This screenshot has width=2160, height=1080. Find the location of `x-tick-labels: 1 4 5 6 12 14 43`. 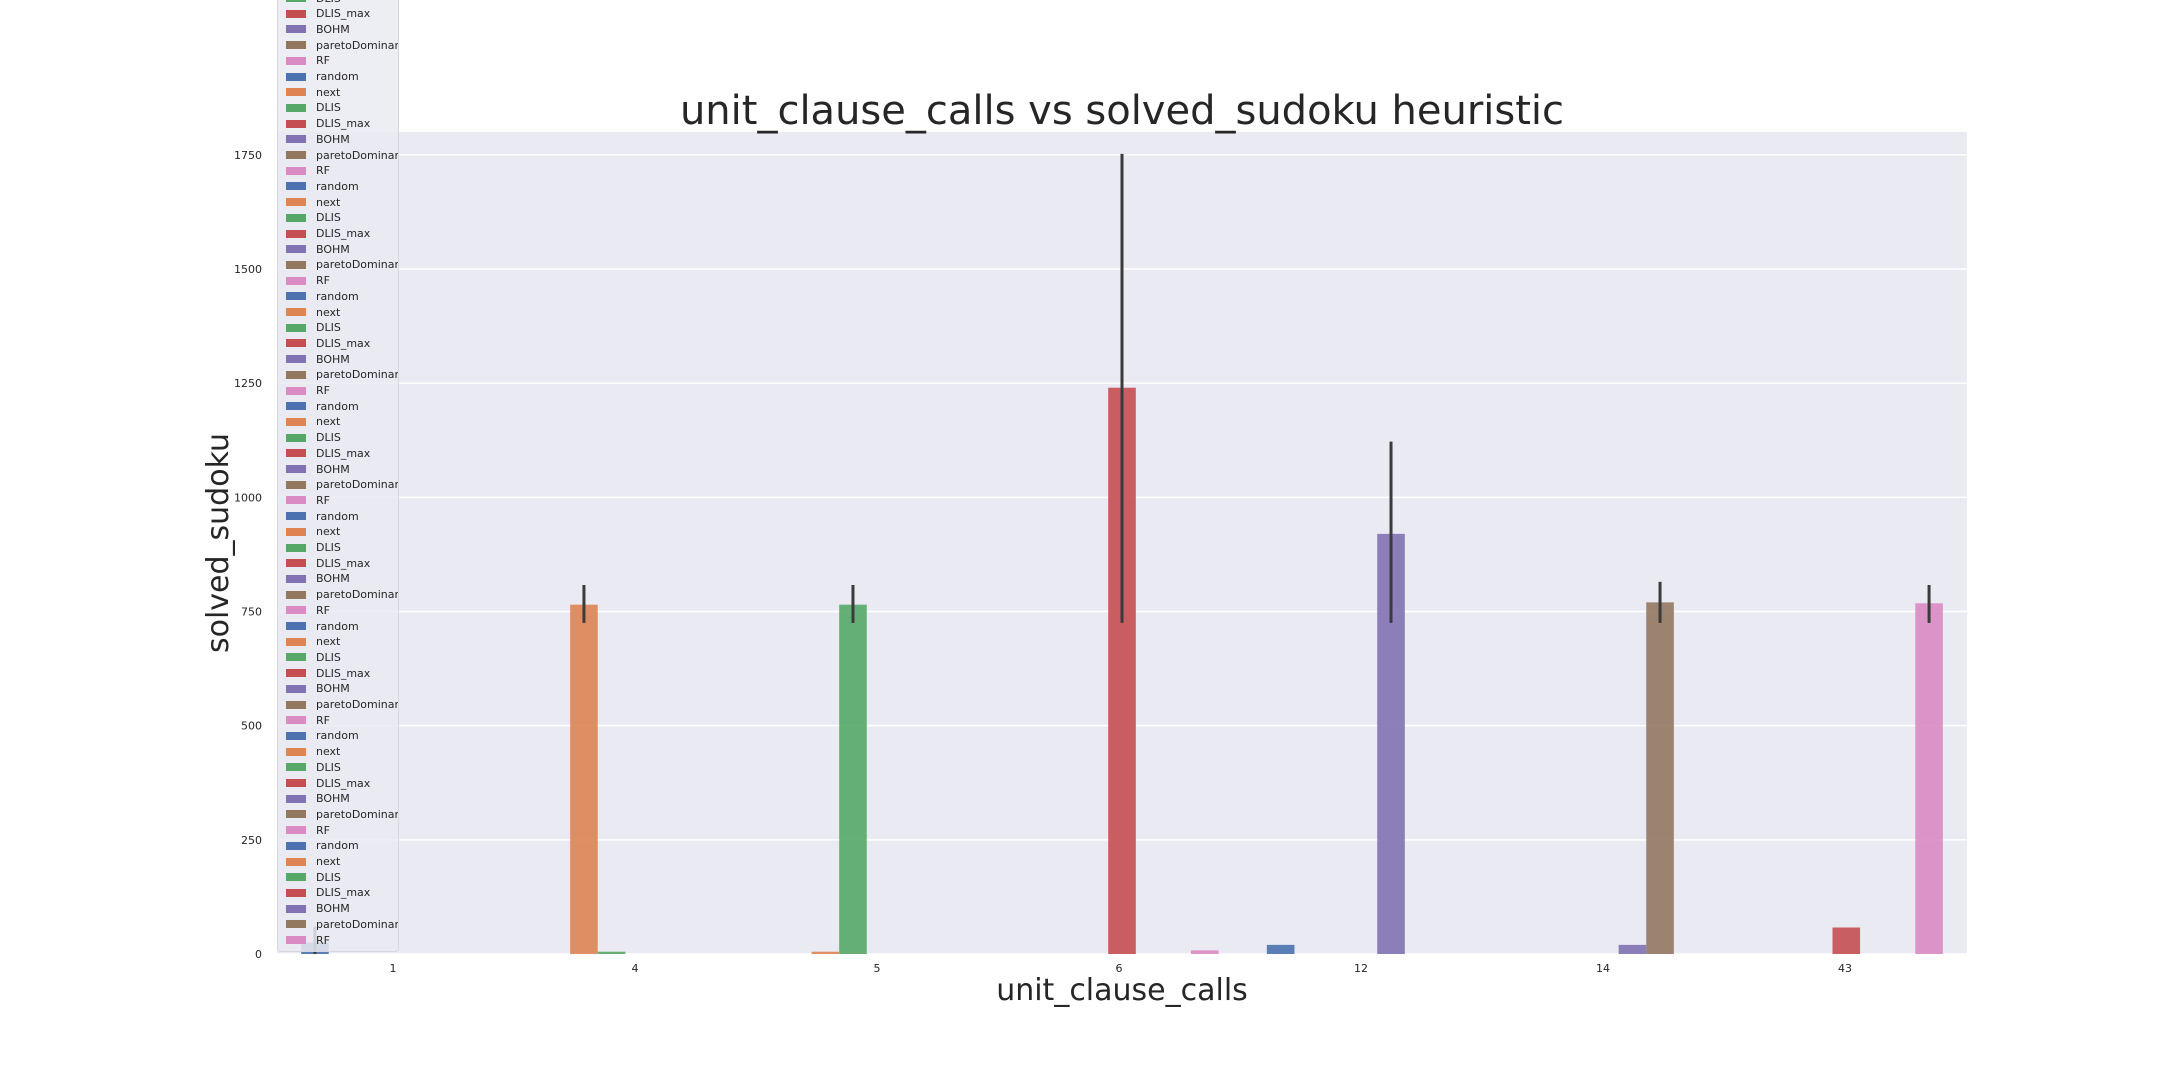

x-tick-labels: 1 4 5 6 12 14 43 is located at coordinates (1121, 968).